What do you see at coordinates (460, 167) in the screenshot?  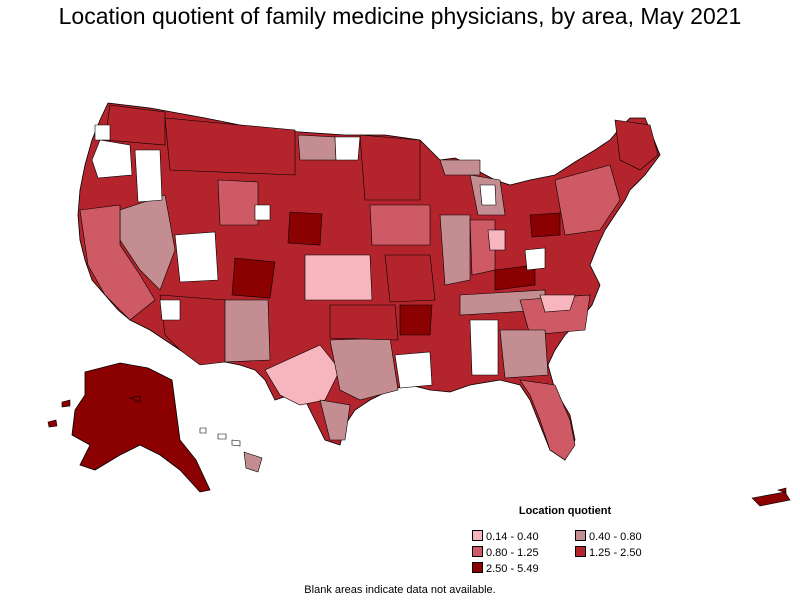 I see `region-michigan-upper` at bounding box center [460, 167].